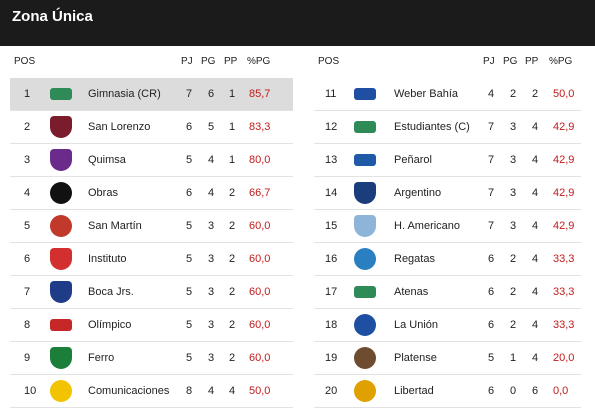  What do you see at coordinates (447, 325) in the screenshot?
I see `table-row: 18 La Unión 6 2 4 33,3` at bounding box center [447, 325].